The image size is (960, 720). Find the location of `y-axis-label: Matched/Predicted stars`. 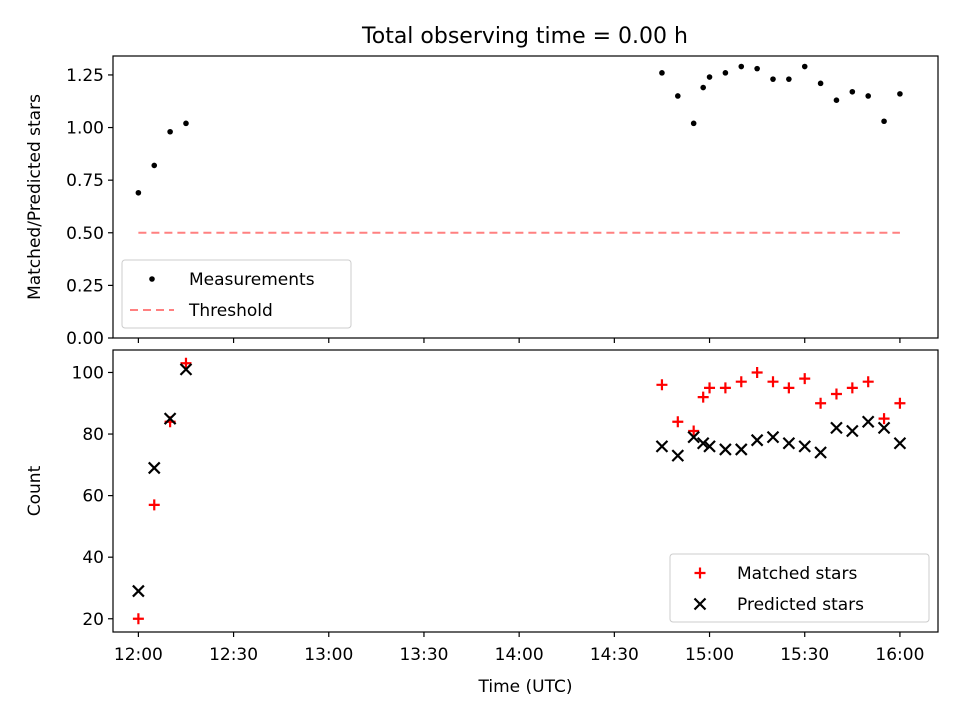

y-axis-label: Matched/Predicted stars is located at coordinates (35, 197).